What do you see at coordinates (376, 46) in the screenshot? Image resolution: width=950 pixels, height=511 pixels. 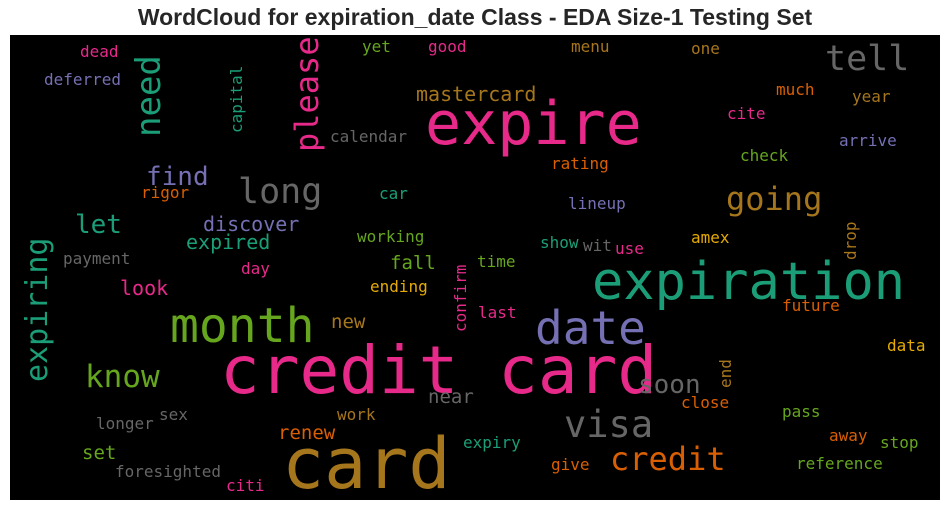 I see `word-yet: yet` at bounding box center [376, 46].